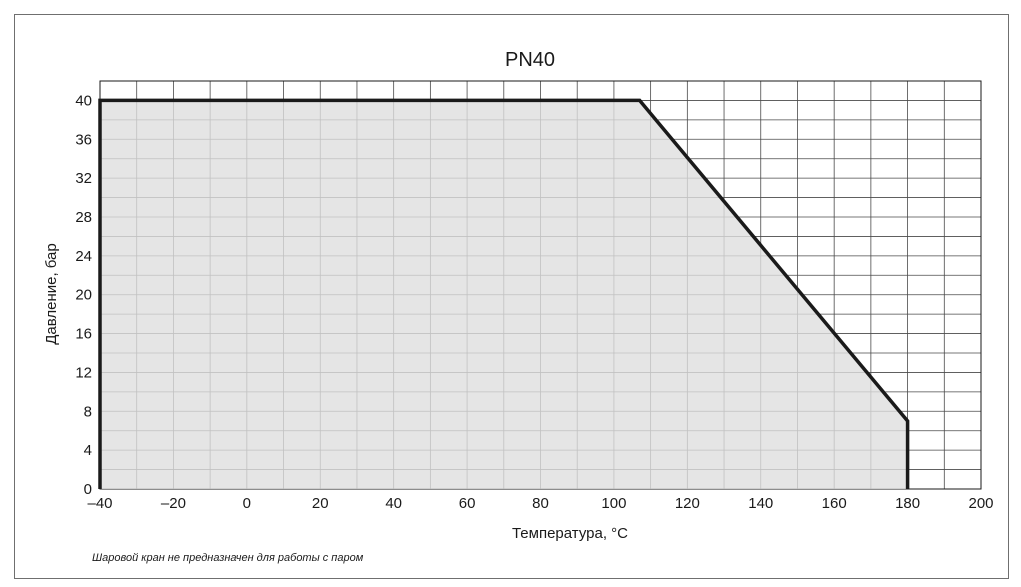  What do you see at coordinates (83, 217) in the screenshot?
I see `y-tick-label: 28` at bounding box center [83, 217].